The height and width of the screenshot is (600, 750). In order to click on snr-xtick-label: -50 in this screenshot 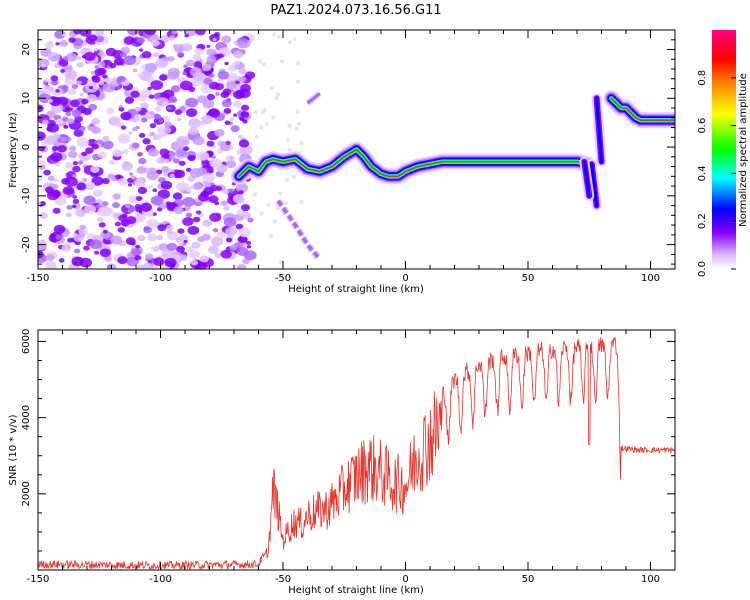, I will do `click(283, 579)`.